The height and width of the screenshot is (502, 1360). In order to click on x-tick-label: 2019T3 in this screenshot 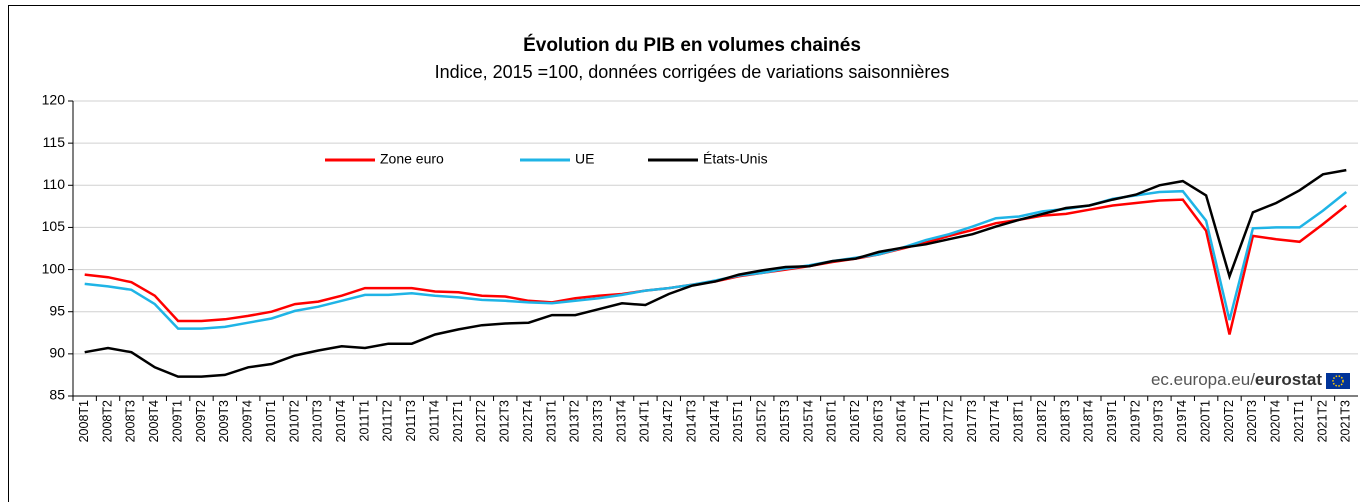, I will do `click(1159, 421)`.